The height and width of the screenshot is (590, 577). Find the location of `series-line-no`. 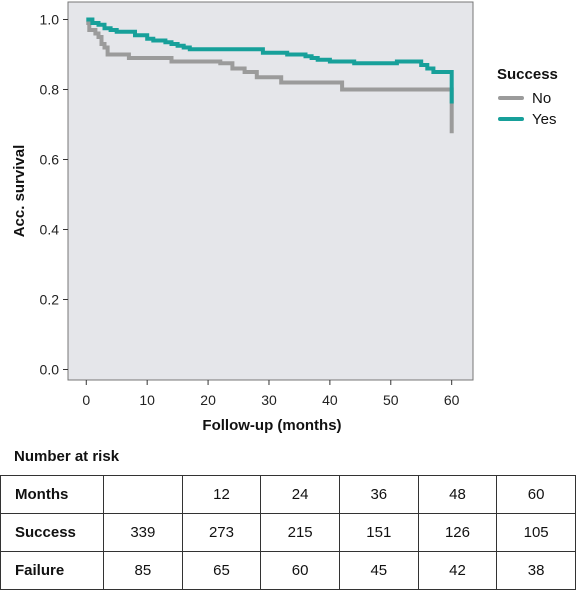

series-line-no is located at coordinates (270, 77).